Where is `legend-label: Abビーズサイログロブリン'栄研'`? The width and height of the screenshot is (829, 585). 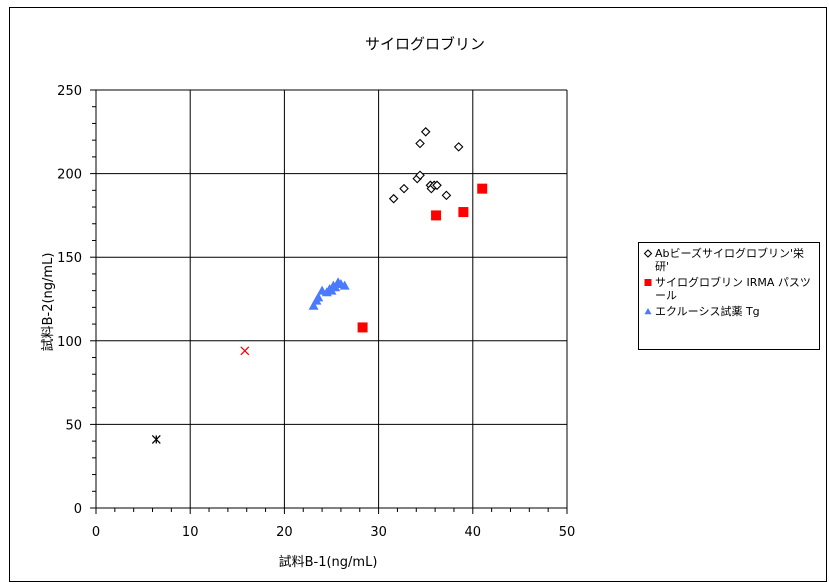 legend-label: Abビーズサイログロブリン'栄研' is located at coordinates (729, 260).